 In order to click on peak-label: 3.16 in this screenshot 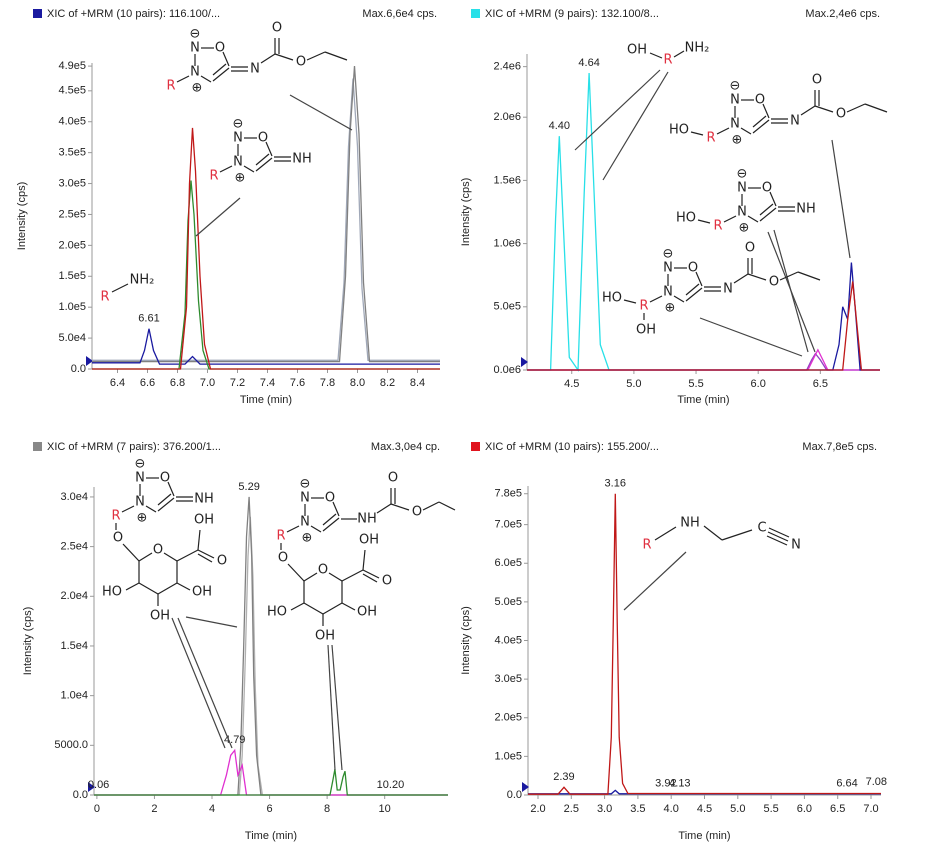, I will do `click(615, 484)`.